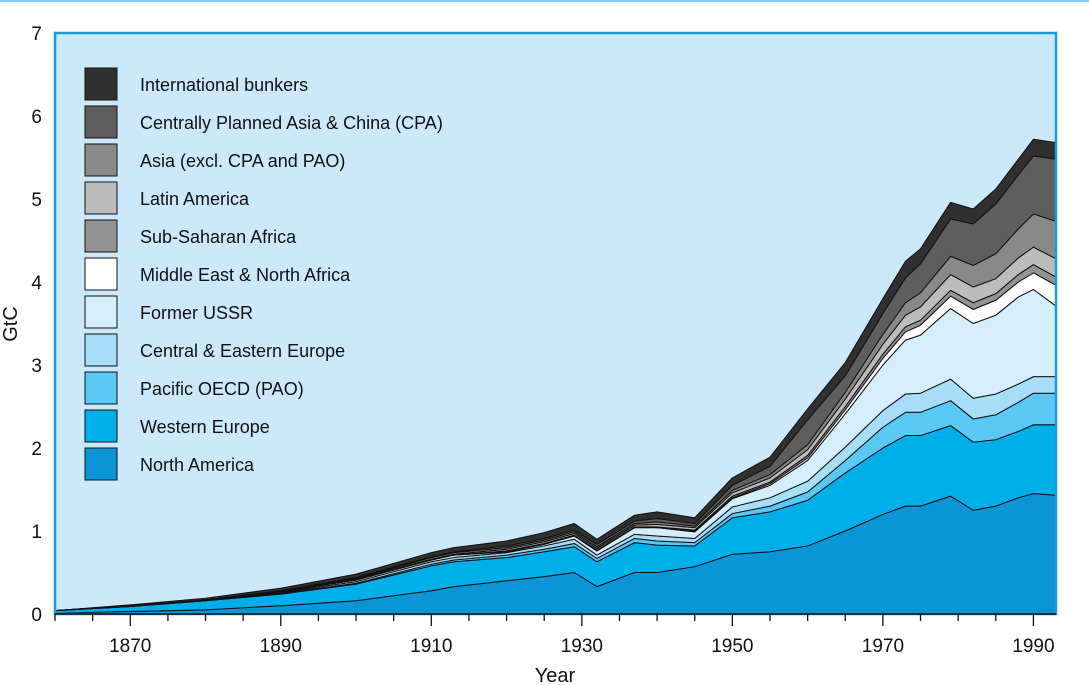 The width and height of the screenshot is (1089, 685). What do you see at coordinates (218, 237) in the screenshot?
I see `legend-label-sub-saharan-africa: Sub-Saharan Africa` at bounding box center [218, 237].